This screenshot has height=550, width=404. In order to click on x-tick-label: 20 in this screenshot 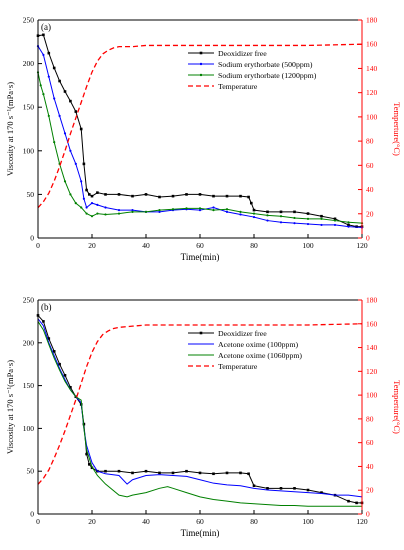, I will do `click(92, 521)`.